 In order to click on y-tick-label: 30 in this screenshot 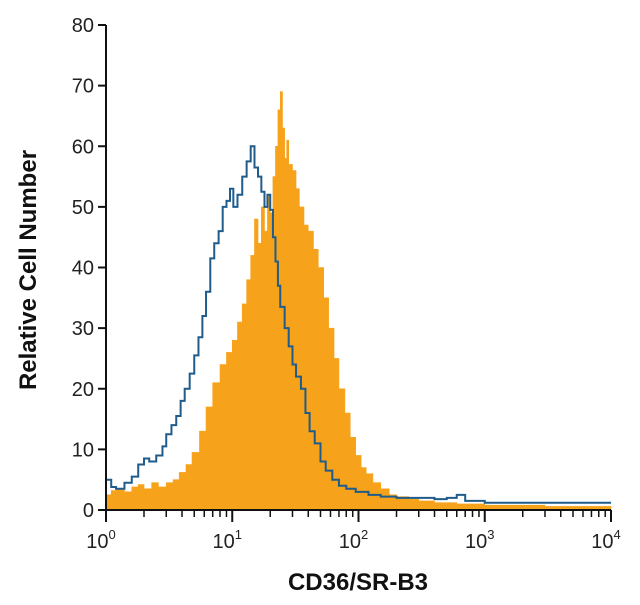, I will do `click(83, 329)`.